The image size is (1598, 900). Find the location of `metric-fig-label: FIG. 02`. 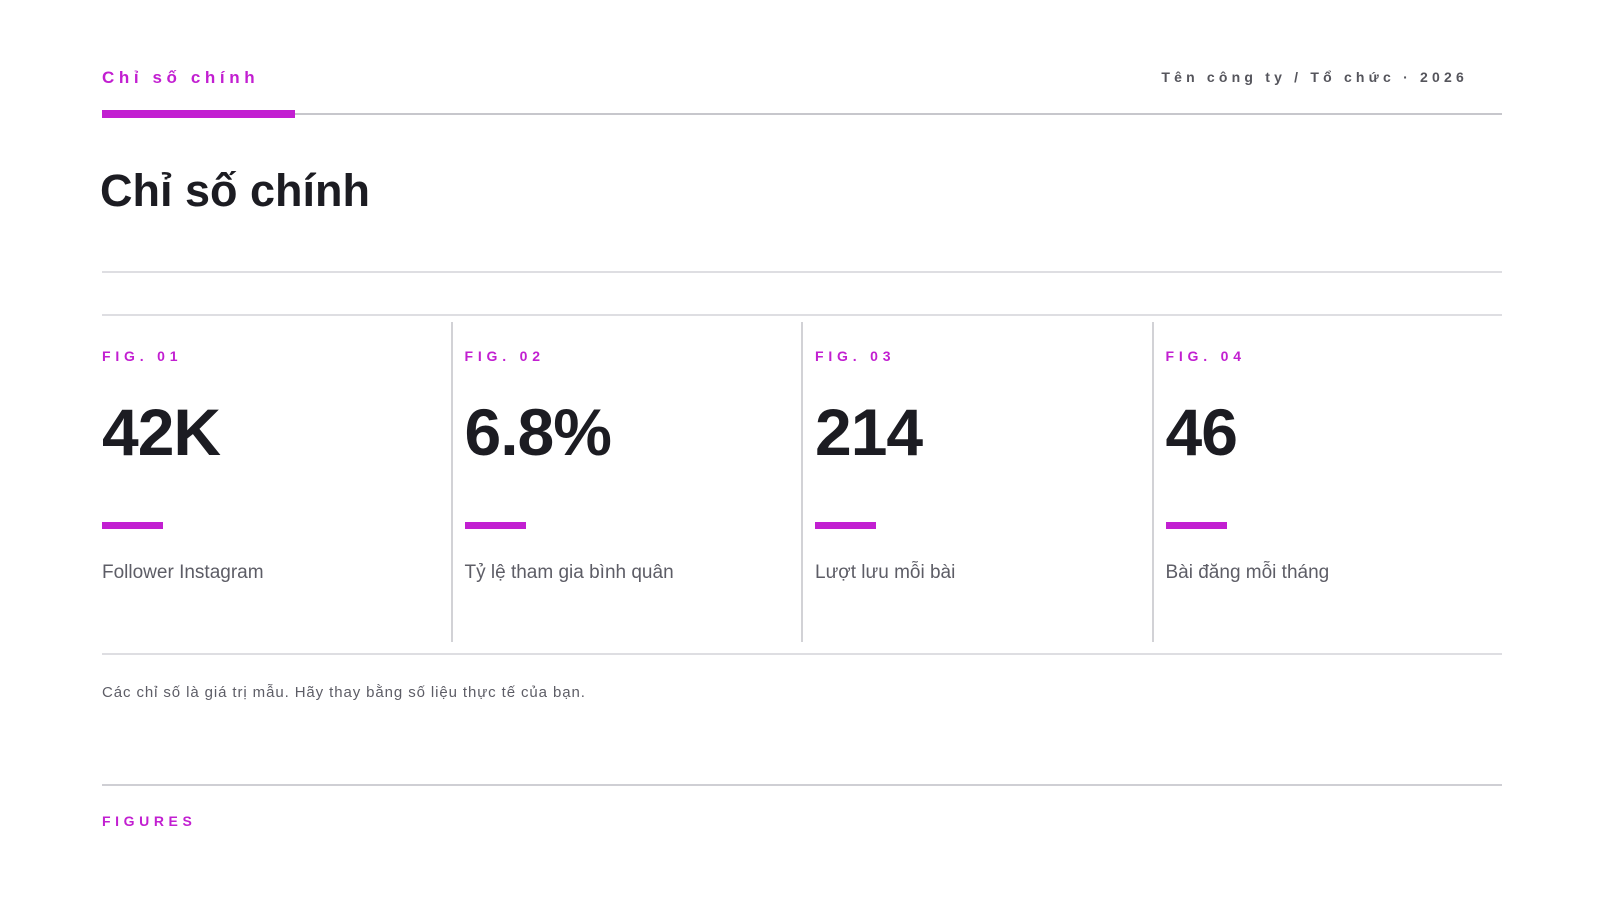

metric-fig-label: FIG. 02 is located at coordinates (504, 356).